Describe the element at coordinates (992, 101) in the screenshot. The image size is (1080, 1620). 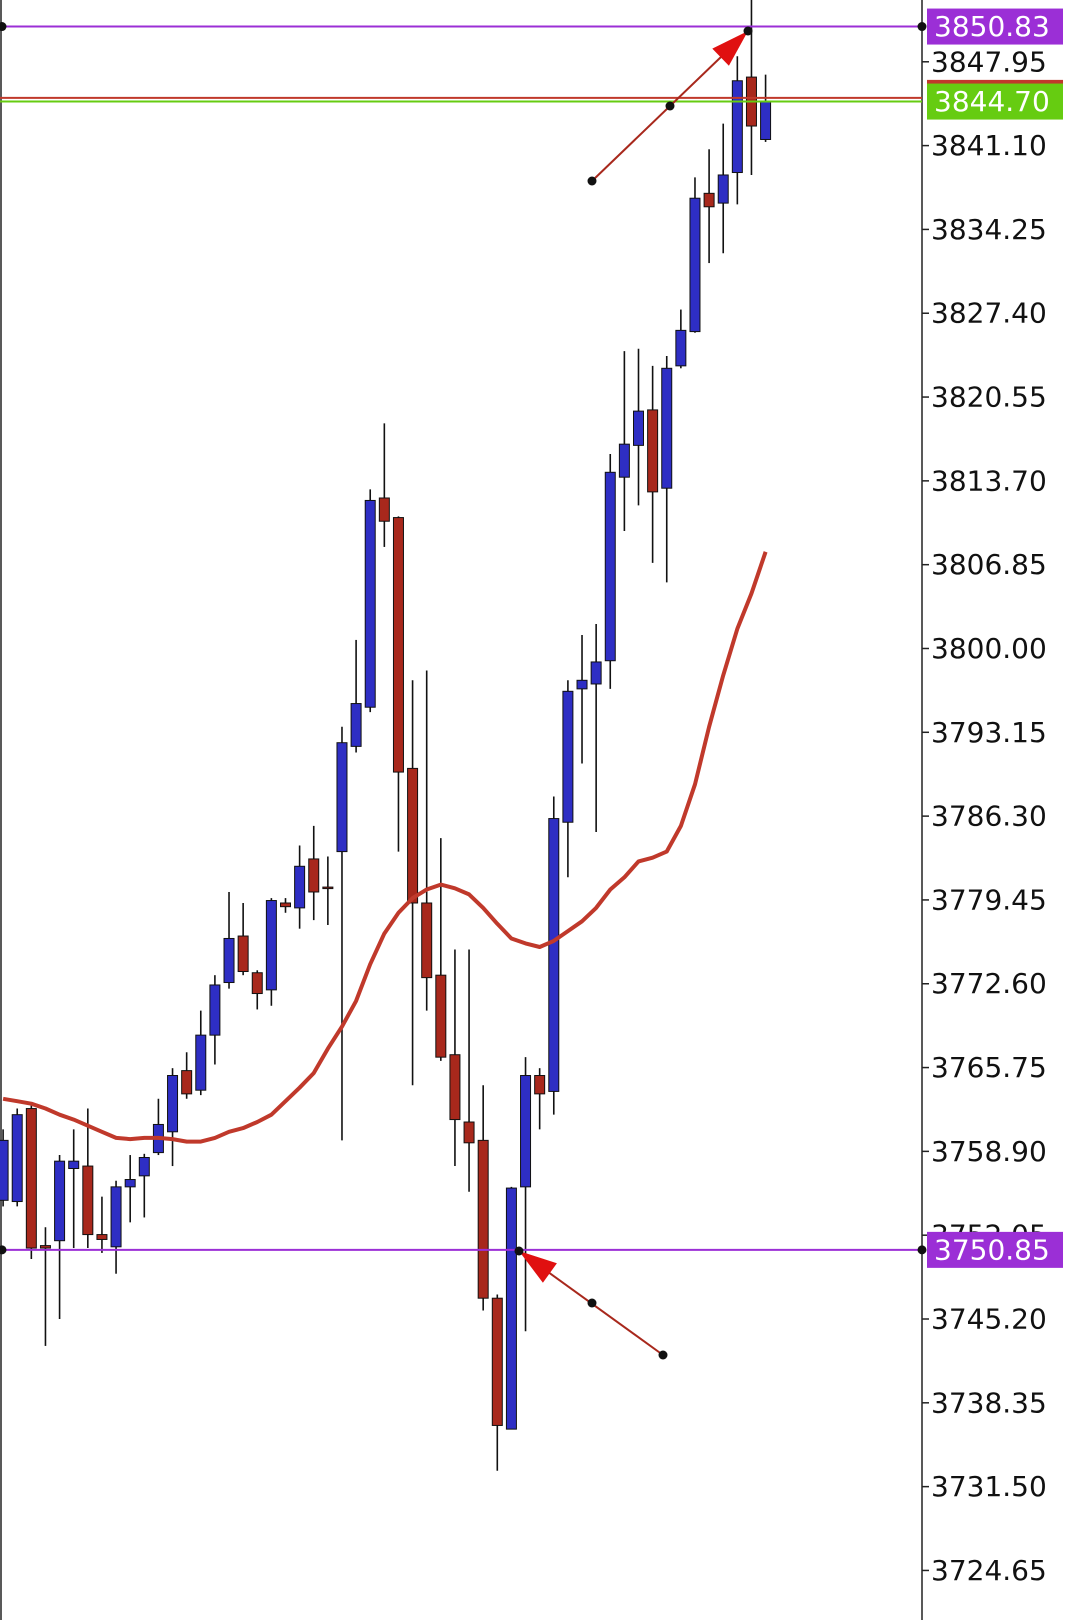
I see `price-label: 3844.70` at that location.